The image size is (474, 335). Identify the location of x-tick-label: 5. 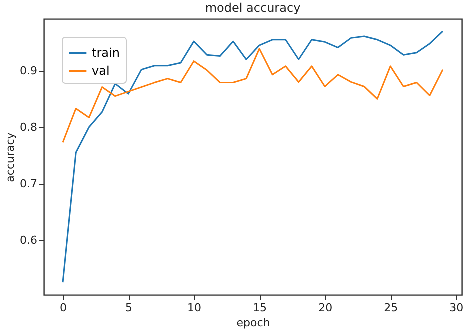
(129, 308).